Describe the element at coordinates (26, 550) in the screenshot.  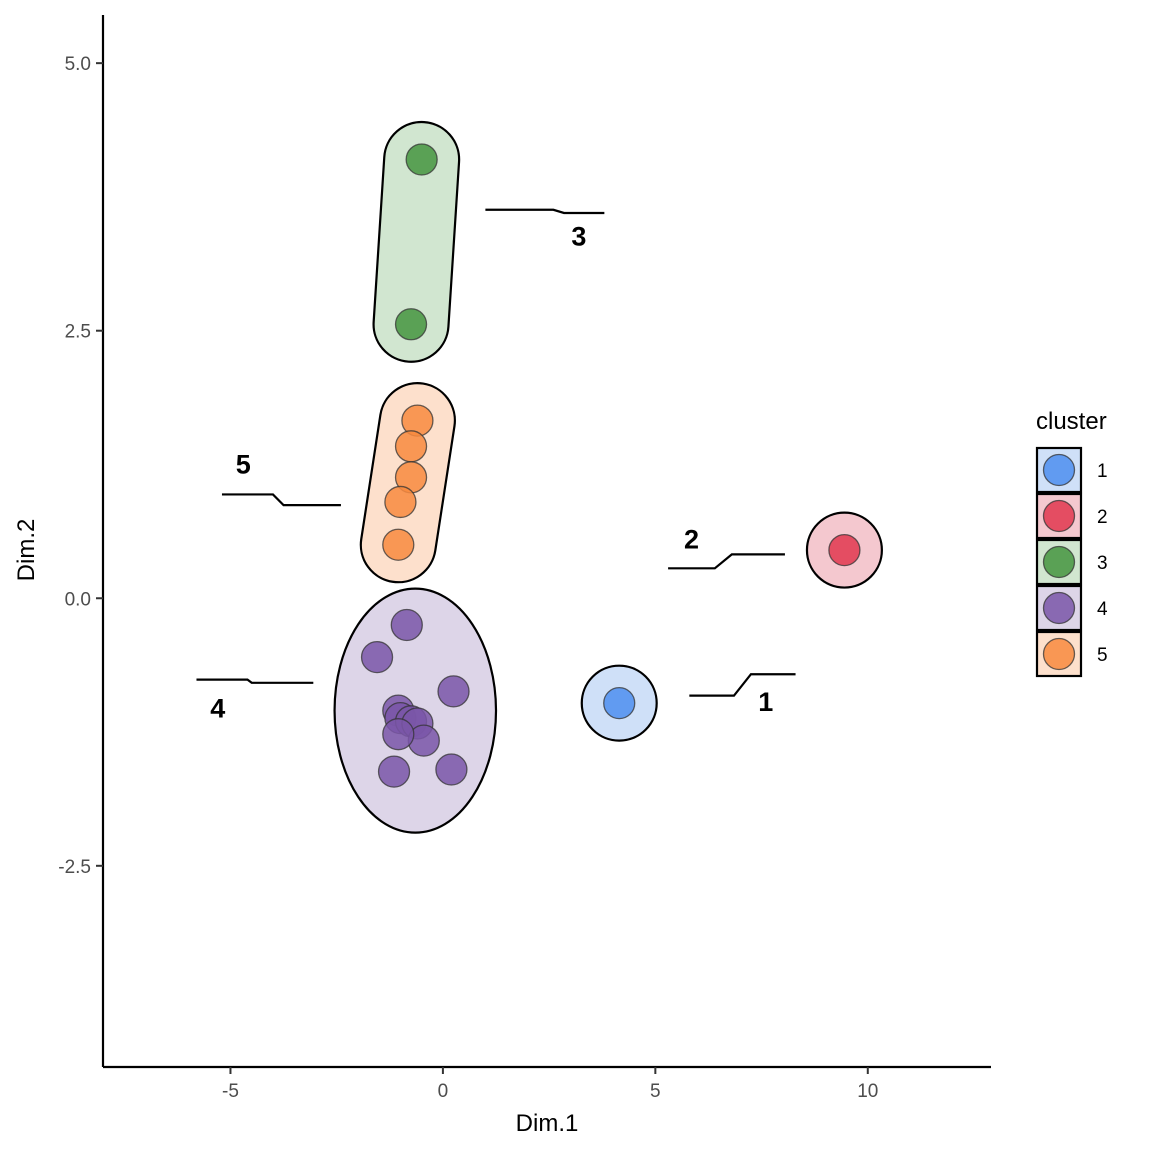
I see `y-axis-title: Dim.2` at that location.